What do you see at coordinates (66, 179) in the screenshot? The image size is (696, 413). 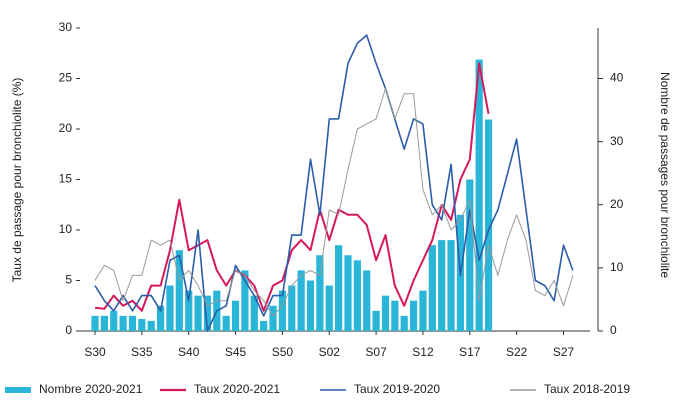 I see `y-tick-label: 15` at bounding box center [66, 179].